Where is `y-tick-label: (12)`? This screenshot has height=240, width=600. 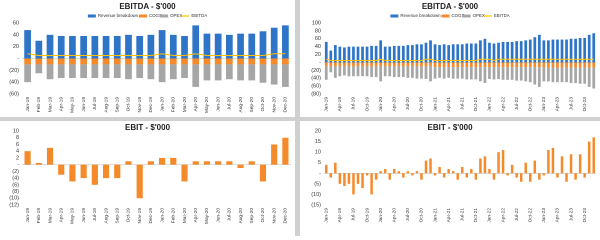
y-tick-label: (12) is located at coordinates (14, 205).